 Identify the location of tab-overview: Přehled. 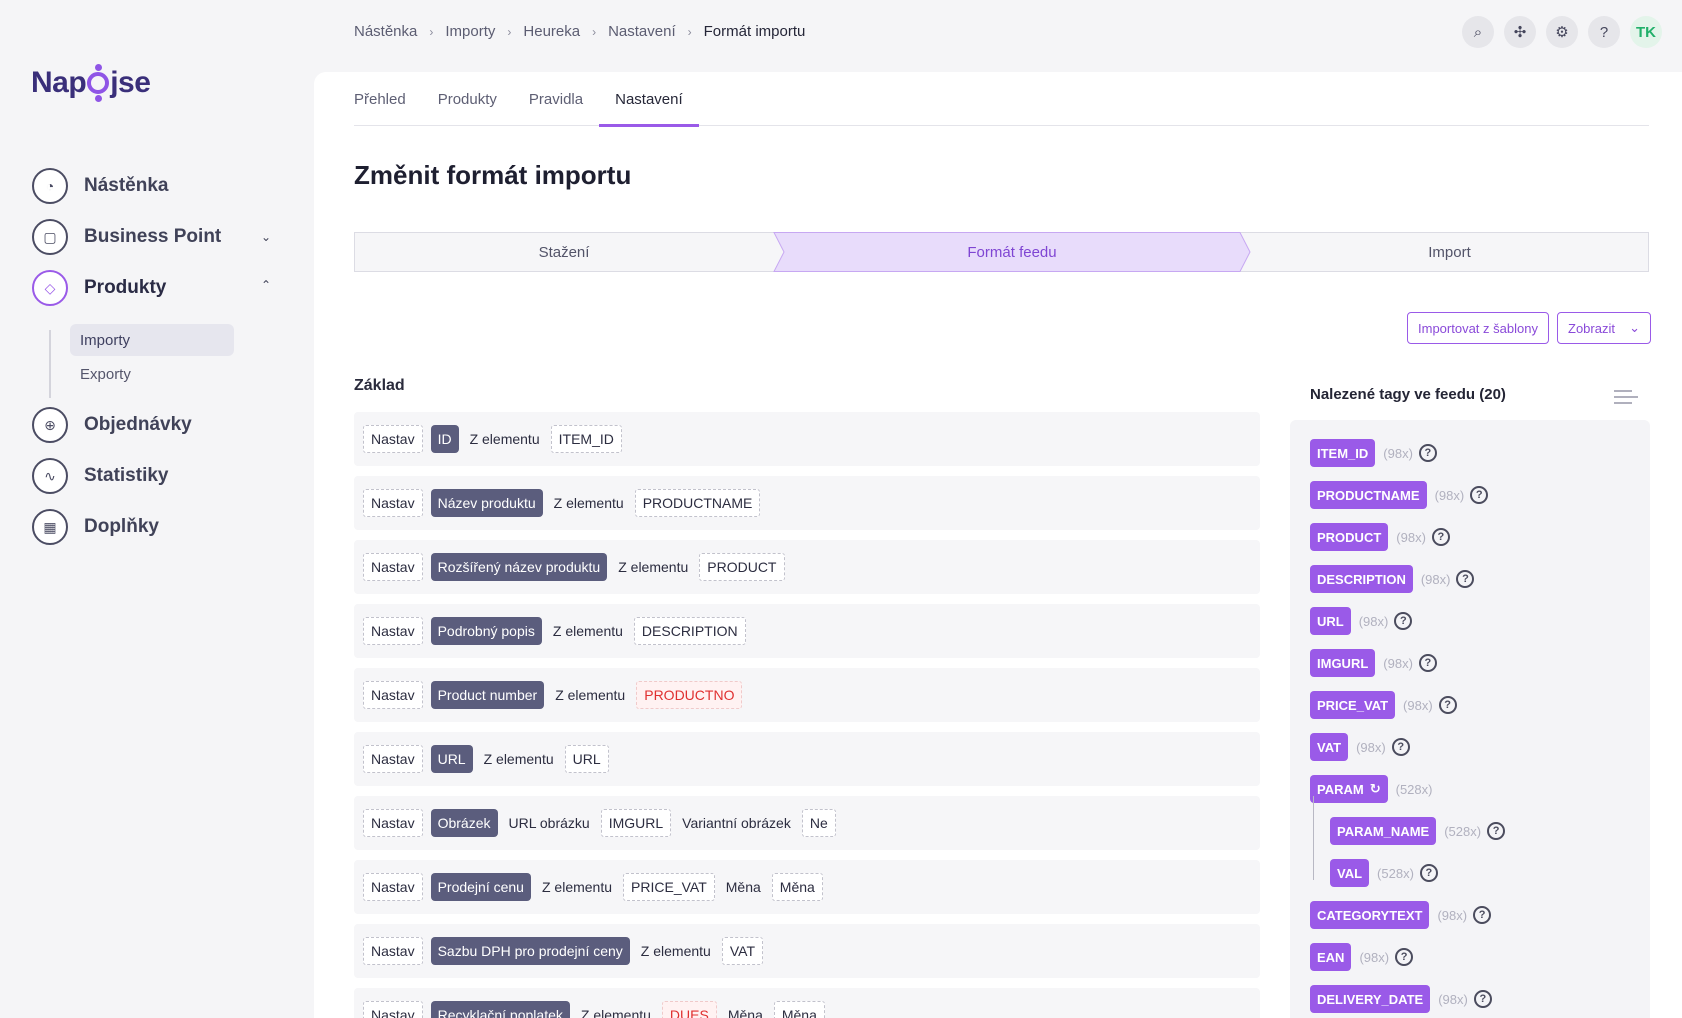
(380, 99).